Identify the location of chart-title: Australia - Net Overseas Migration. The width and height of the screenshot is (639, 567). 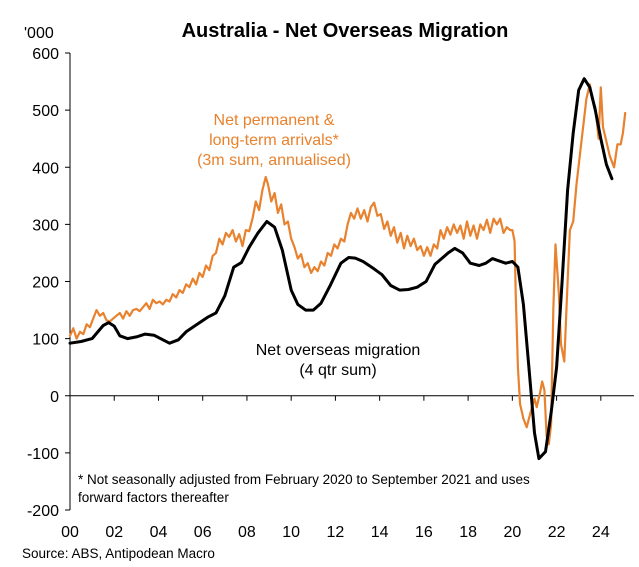
(345, 31).